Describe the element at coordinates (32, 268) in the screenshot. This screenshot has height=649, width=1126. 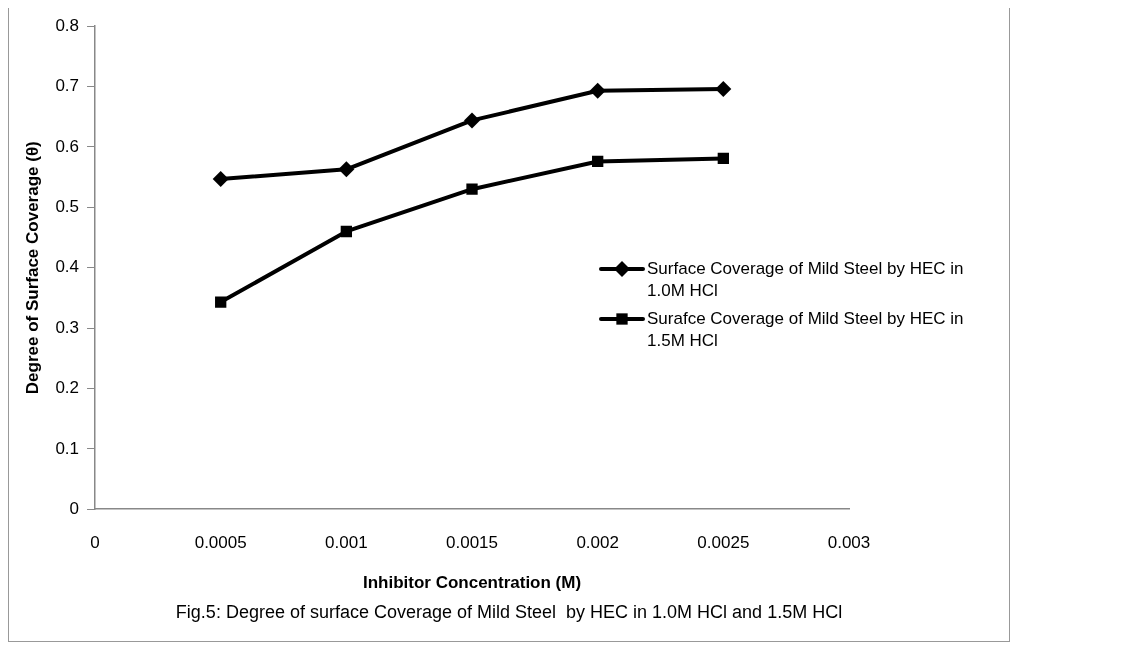
I see `y-axis-title: Degree of Surface Coverage (θ)` at that location.